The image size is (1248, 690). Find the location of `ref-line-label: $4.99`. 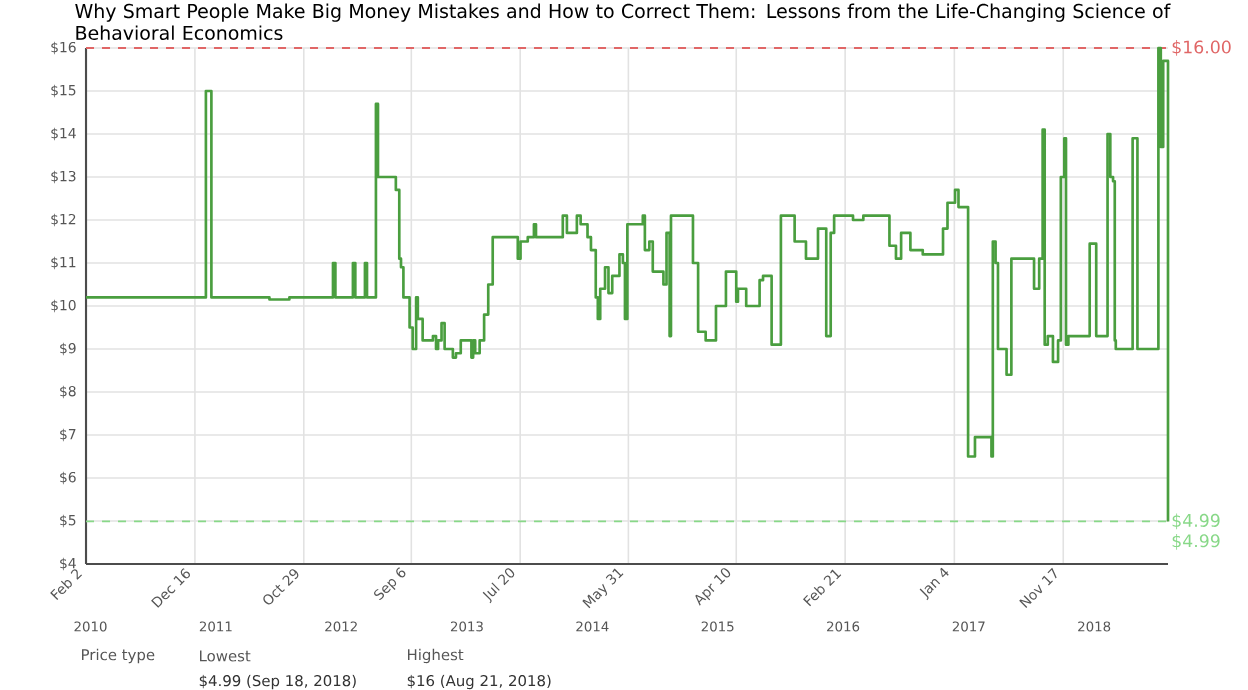

ref-line-label: $4.99 is located at coordinates (1196, 521).